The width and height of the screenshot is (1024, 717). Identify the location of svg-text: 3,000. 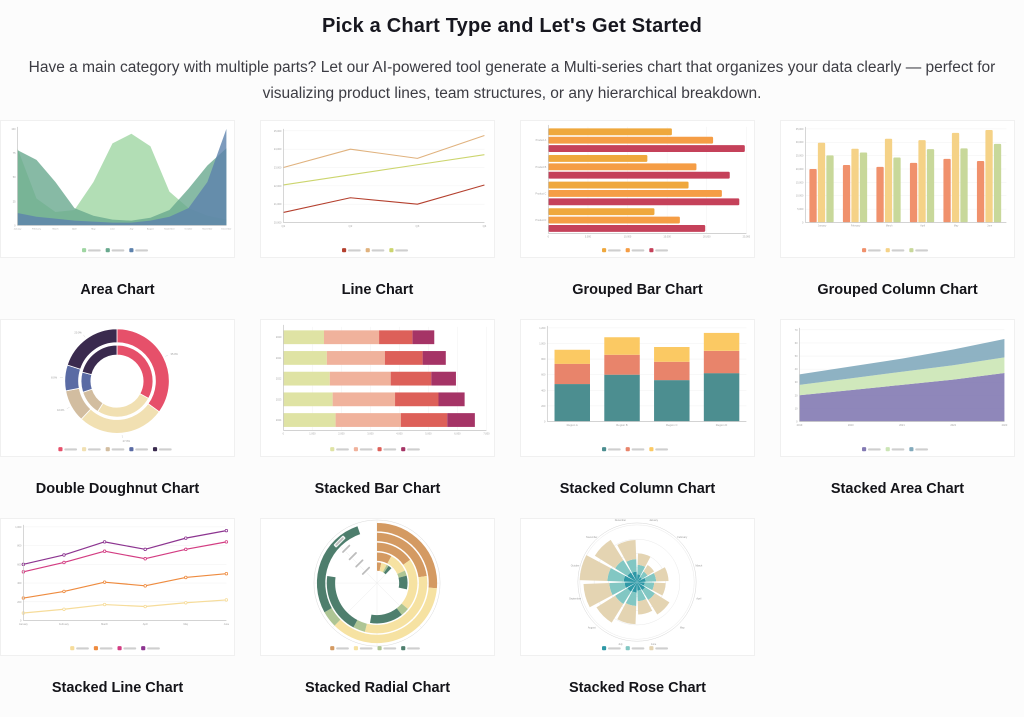
(370, 433).